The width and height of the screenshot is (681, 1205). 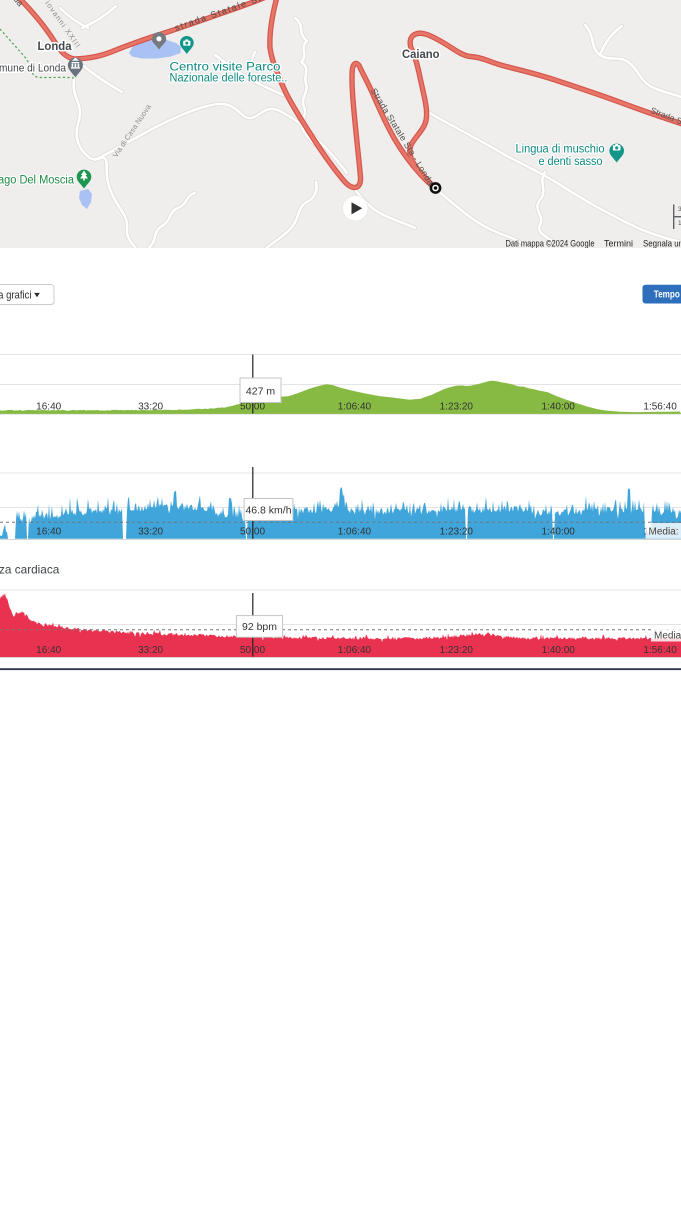 I want to click on svg-text: 46.8 km/h, so click(x=268, y=510).